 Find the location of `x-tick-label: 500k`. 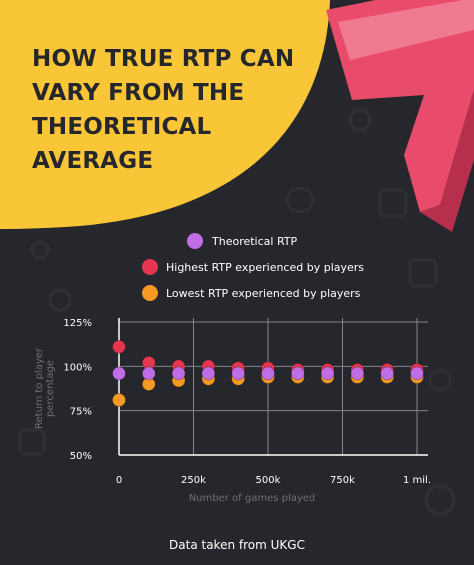

x-tick-label: 500k is located at coordinates (268, 480).